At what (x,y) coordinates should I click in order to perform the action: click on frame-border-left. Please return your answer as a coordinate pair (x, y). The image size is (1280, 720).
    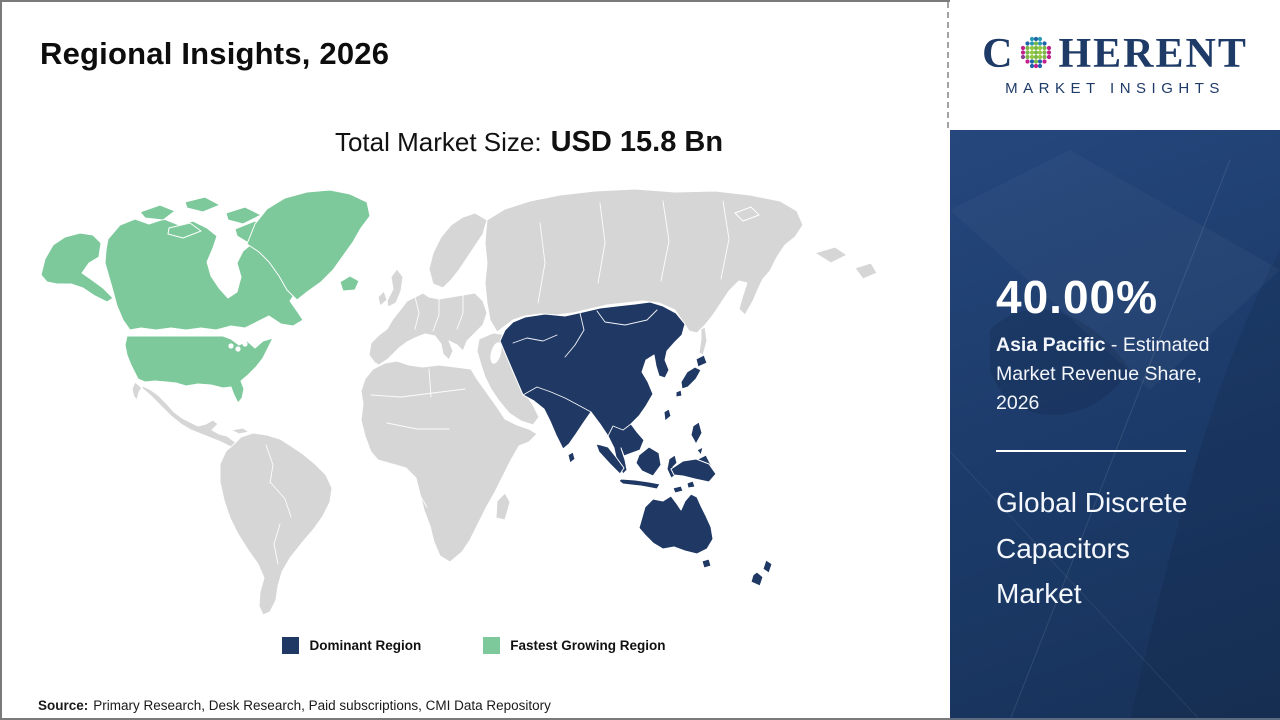
    Looking at the image, I should click on (1, 360).